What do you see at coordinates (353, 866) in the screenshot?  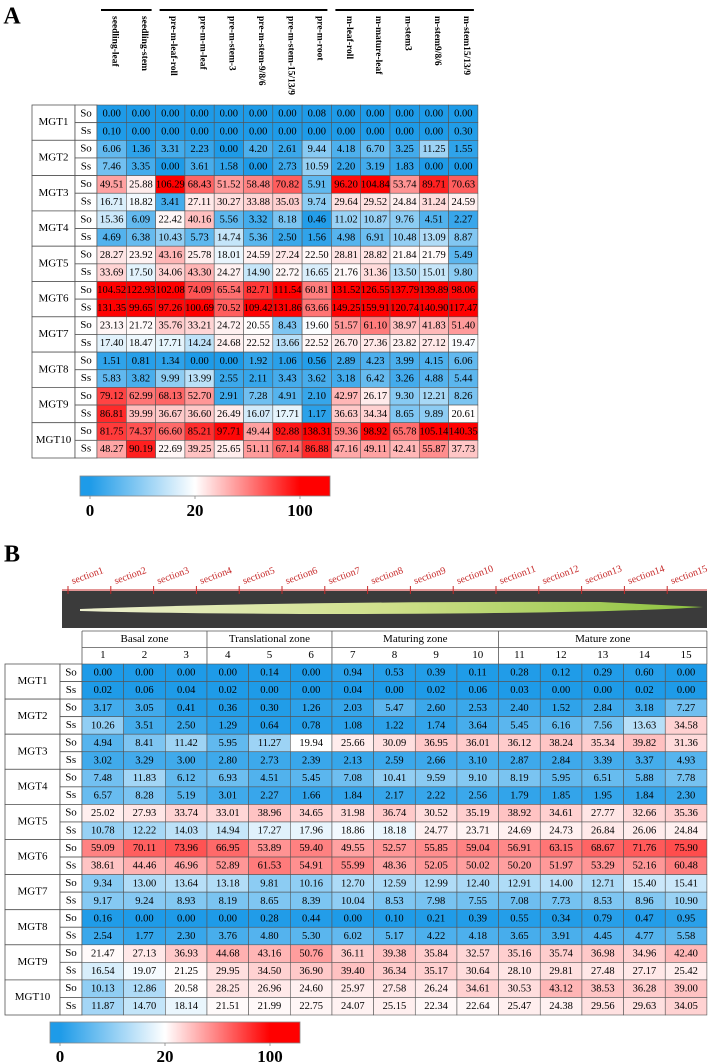 I see `cell-label: 55.99` at bounding box center [353, 866].